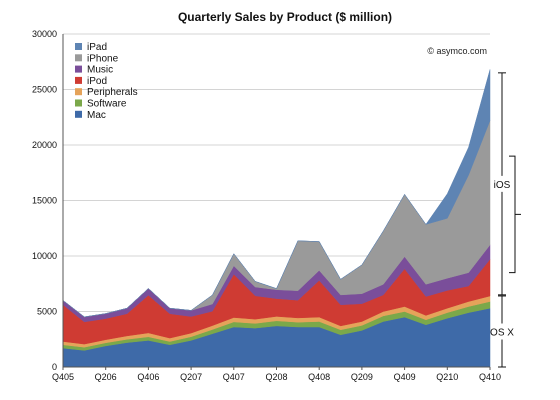 This screenshot has width=560, height=400. What do you see at coordinates (490, 377) in the screenshot?
I see `x-tick-label: Q410` at bounding box center [490, 377].